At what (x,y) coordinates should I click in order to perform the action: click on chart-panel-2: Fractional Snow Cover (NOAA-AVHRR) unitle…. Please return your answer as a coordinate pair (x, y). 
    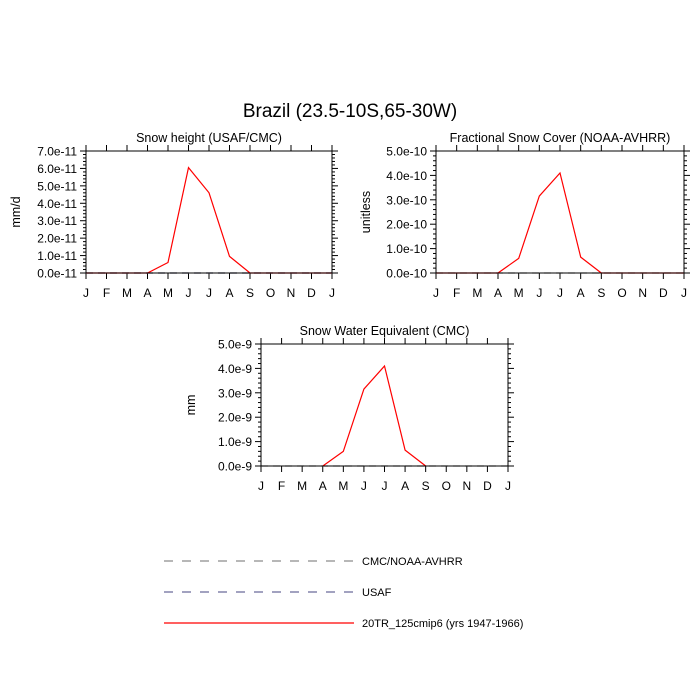
    Looking at the image, I should click on (524, 215).